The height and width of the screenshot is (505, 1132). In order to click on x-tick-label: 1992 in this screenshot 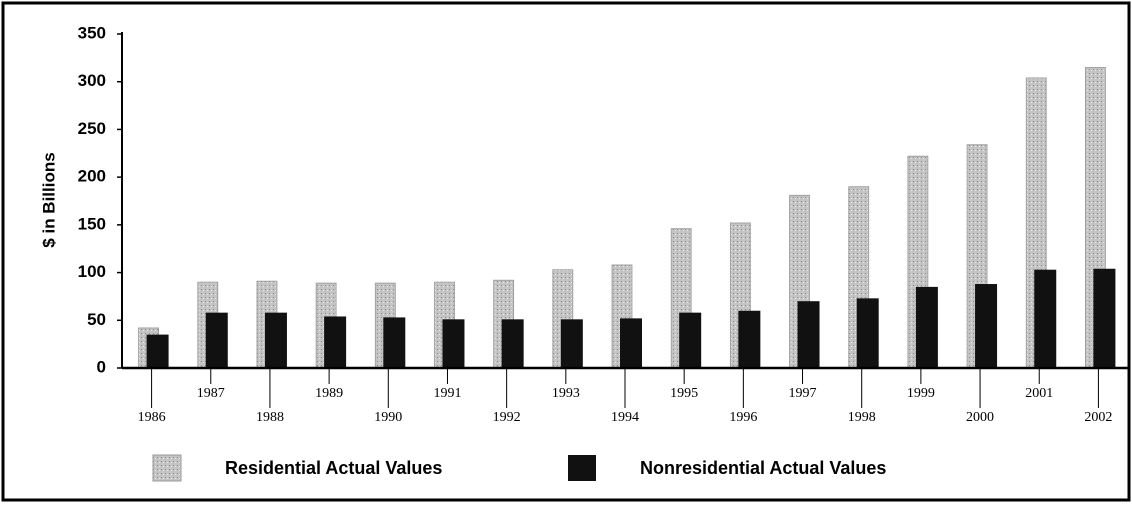, I will do `click(507, 417)`.